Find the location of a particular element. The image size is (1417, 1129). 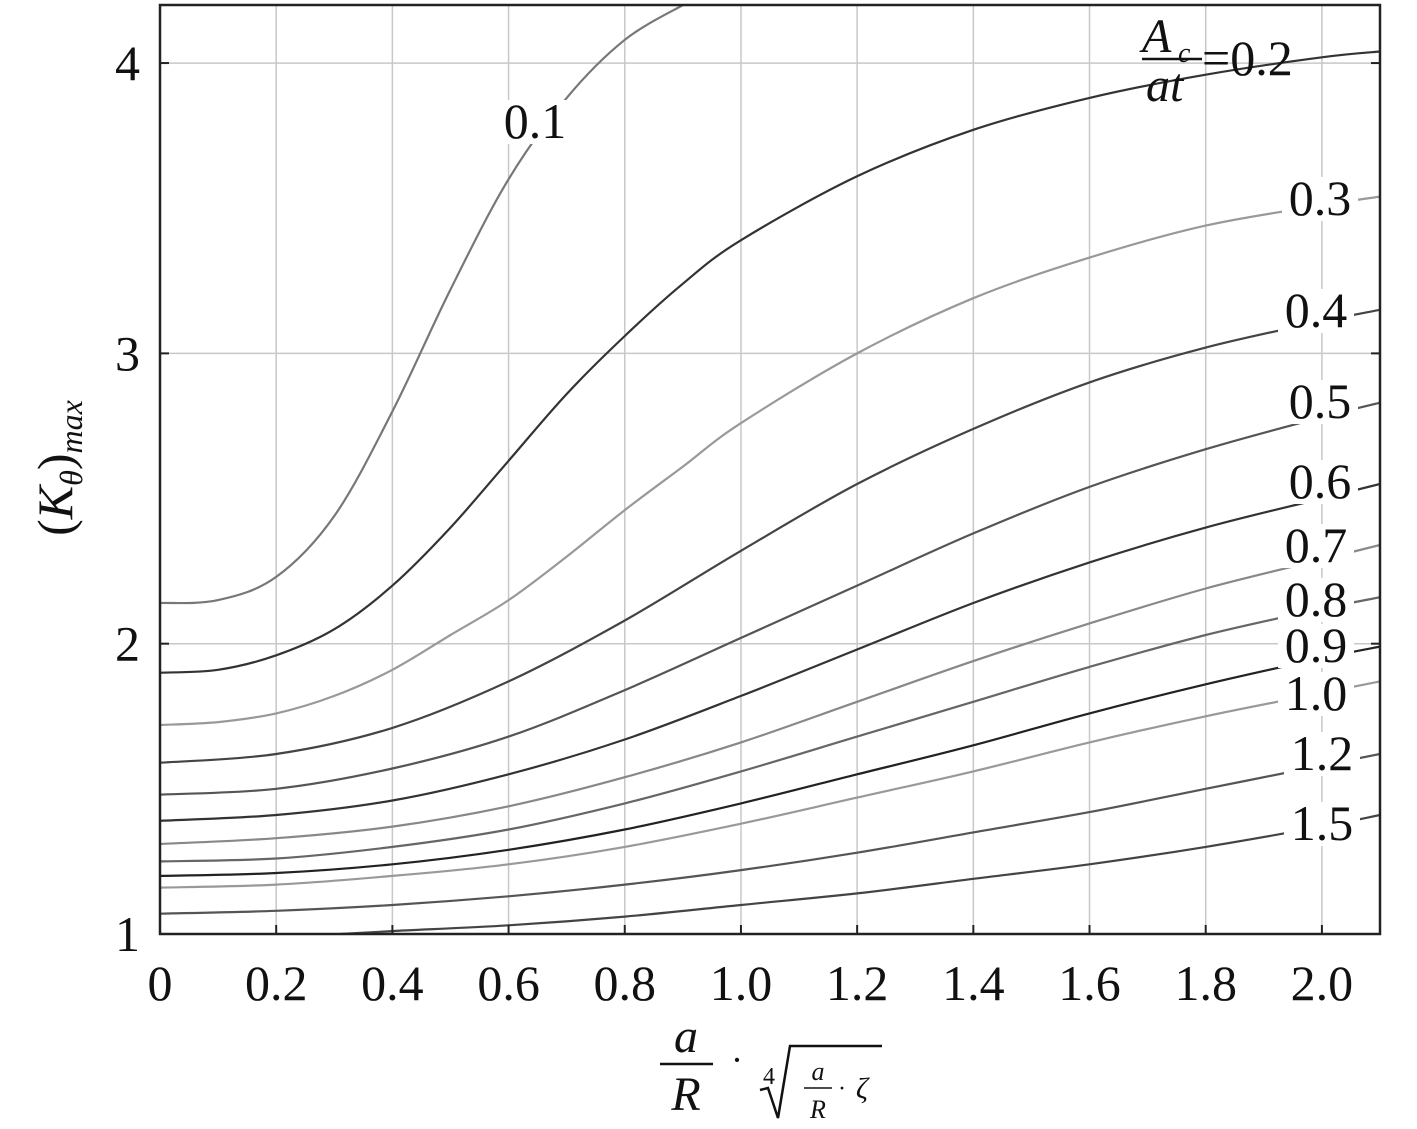

x-title-root-index: 4 is located at coordinates (769, 1077).